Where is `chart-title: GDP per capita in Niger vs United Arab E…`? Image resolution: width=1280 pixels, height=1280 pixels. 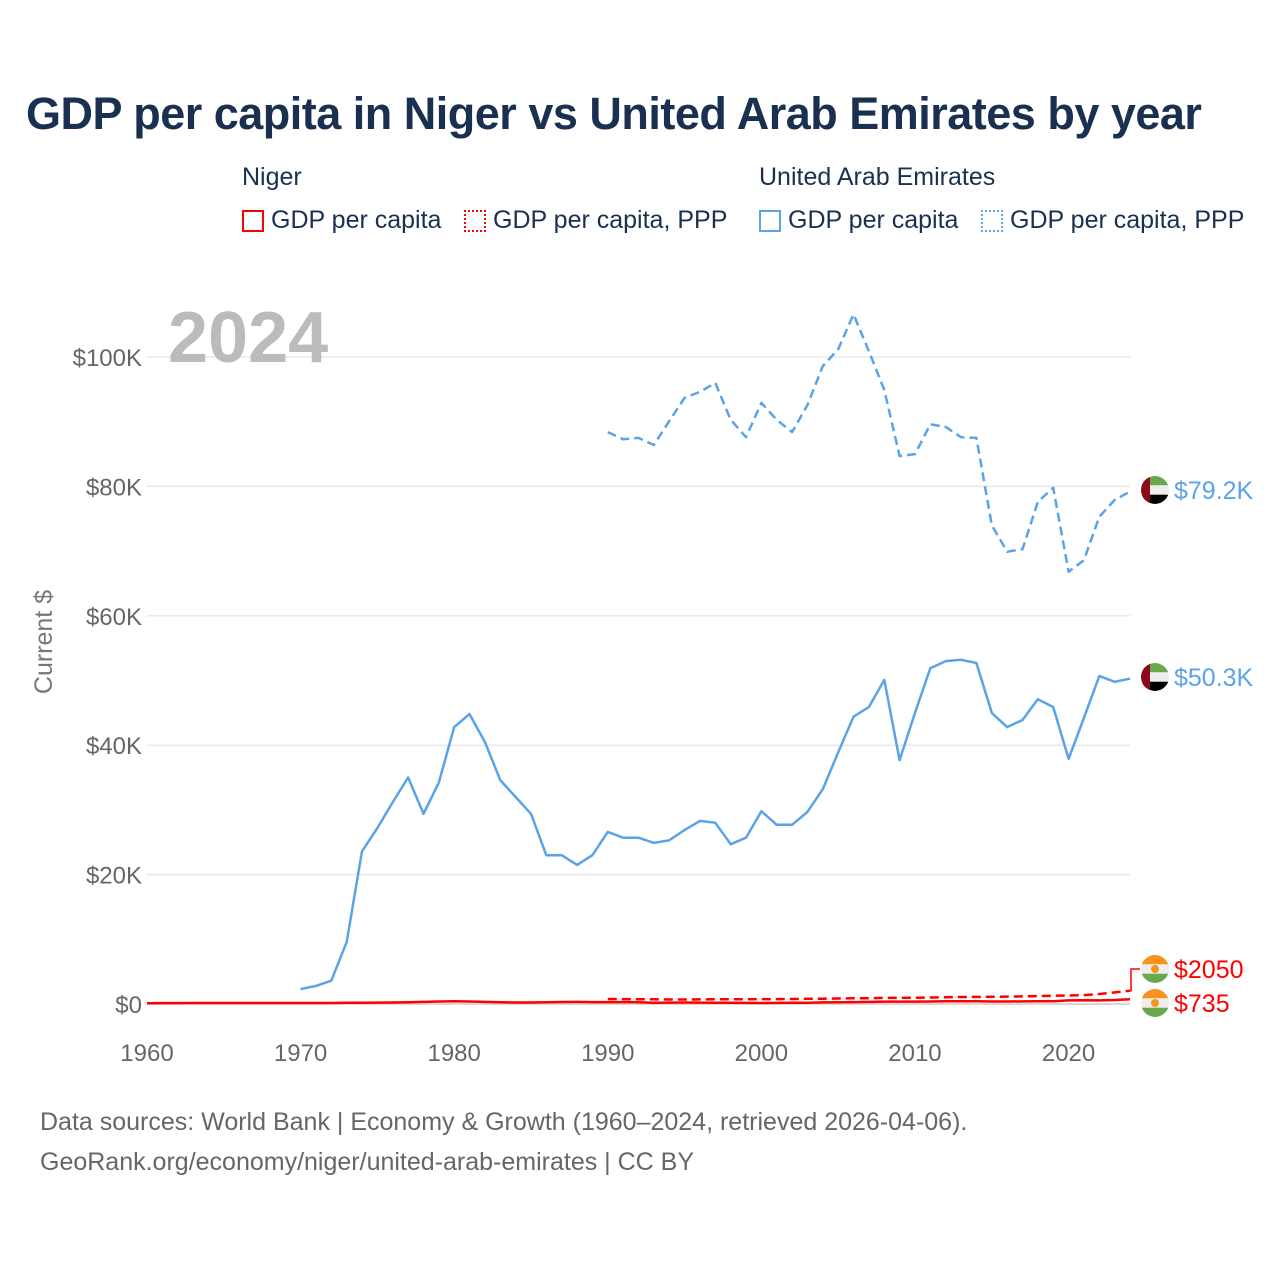
chart-title: GDP per capita in Niger vs United Arab E… is located at coordinates (614, 113).